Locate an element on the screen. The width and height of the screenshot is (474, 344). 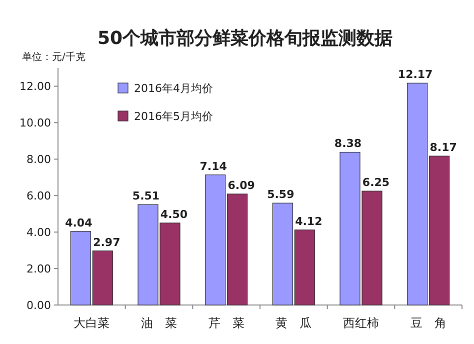
x-tick-label: 油 菜 is located at coordinates (159, 323).